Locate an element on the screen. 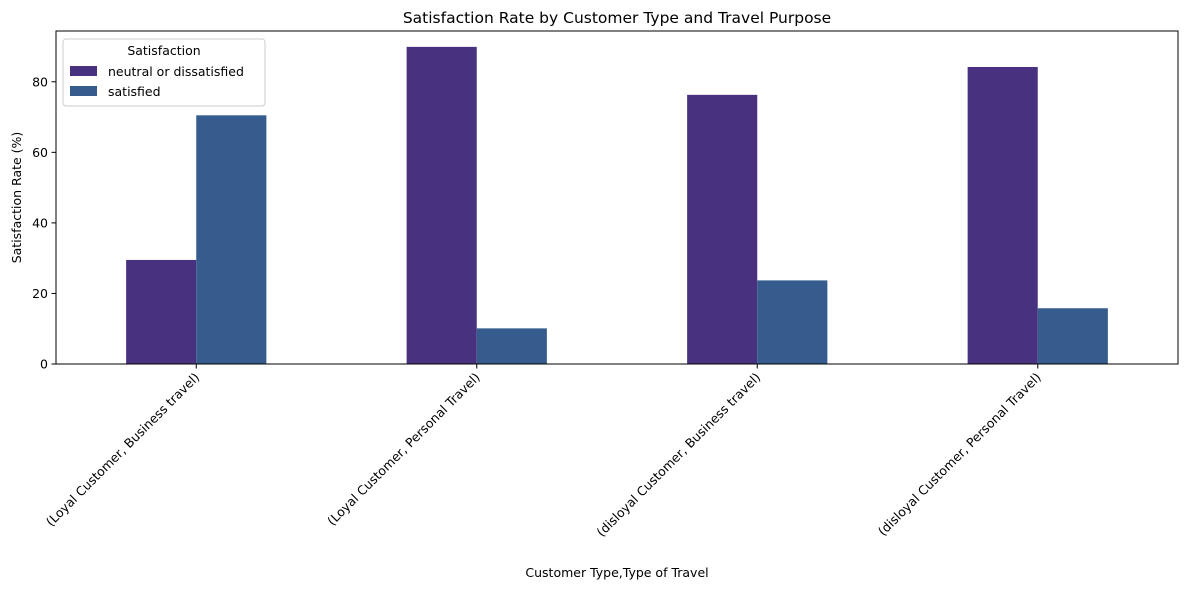  y-axis: 0 20 40 60 80 is located at coordinates (44, 223).